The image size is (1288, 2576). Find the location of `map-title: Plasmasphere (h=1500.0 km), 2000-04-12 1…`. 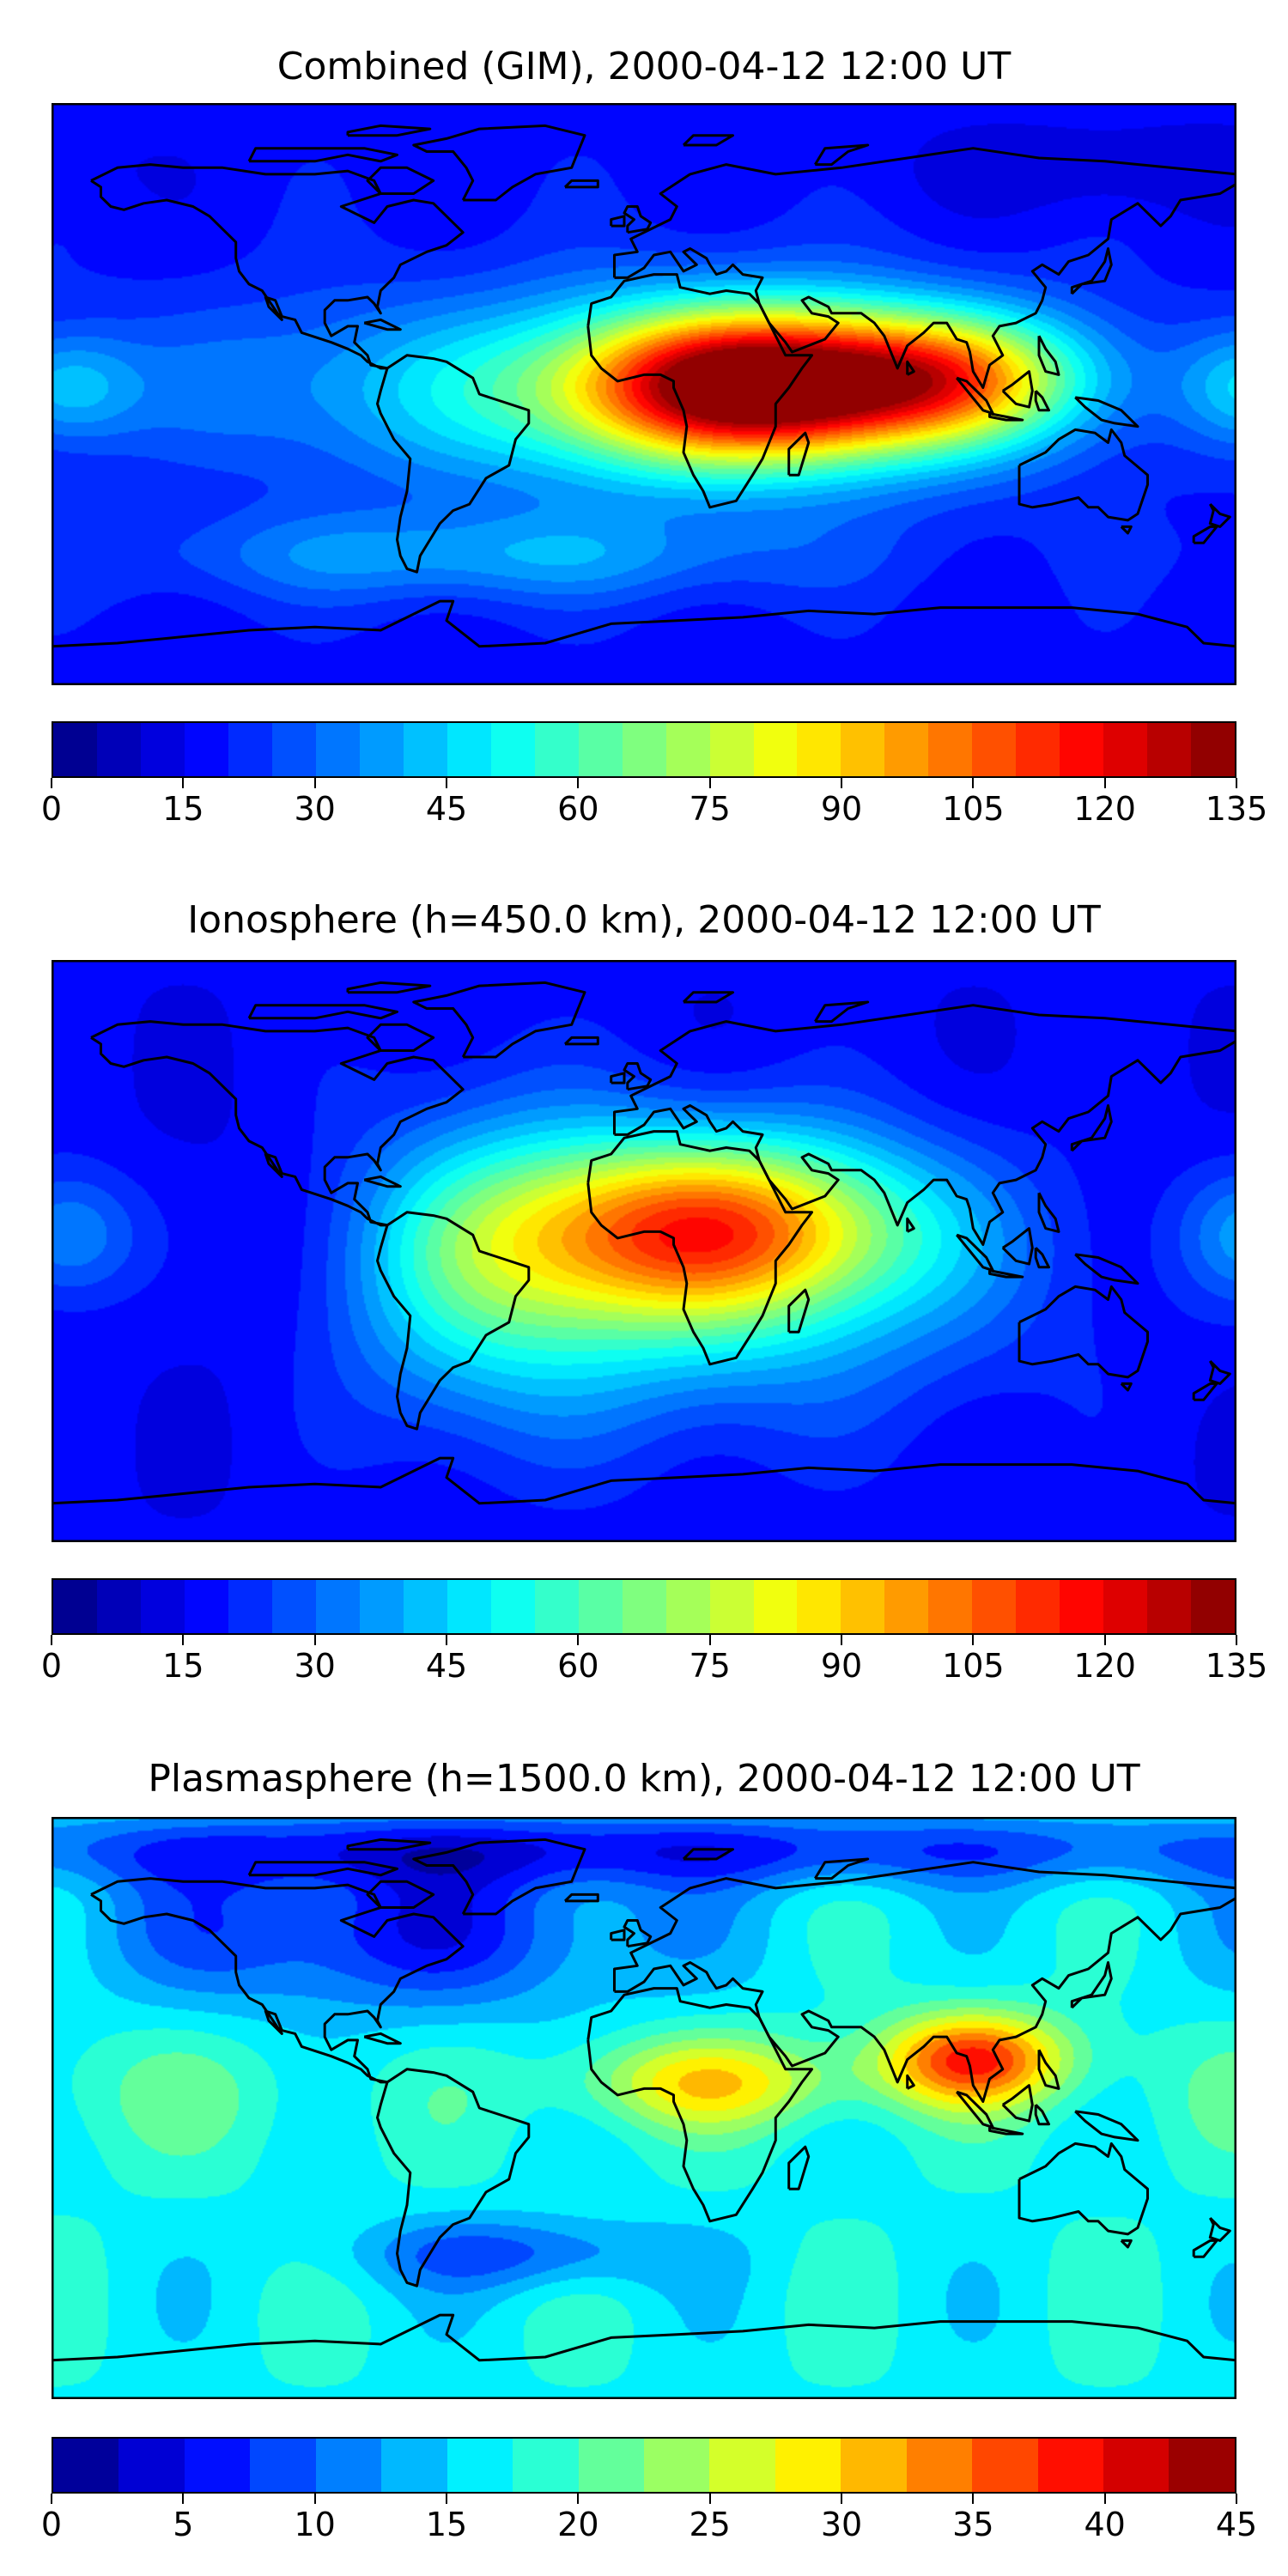

map-title: Plasmasphere (h=1500.0 km), 2000-04-12 1… is located at coordinates (644, 1779).